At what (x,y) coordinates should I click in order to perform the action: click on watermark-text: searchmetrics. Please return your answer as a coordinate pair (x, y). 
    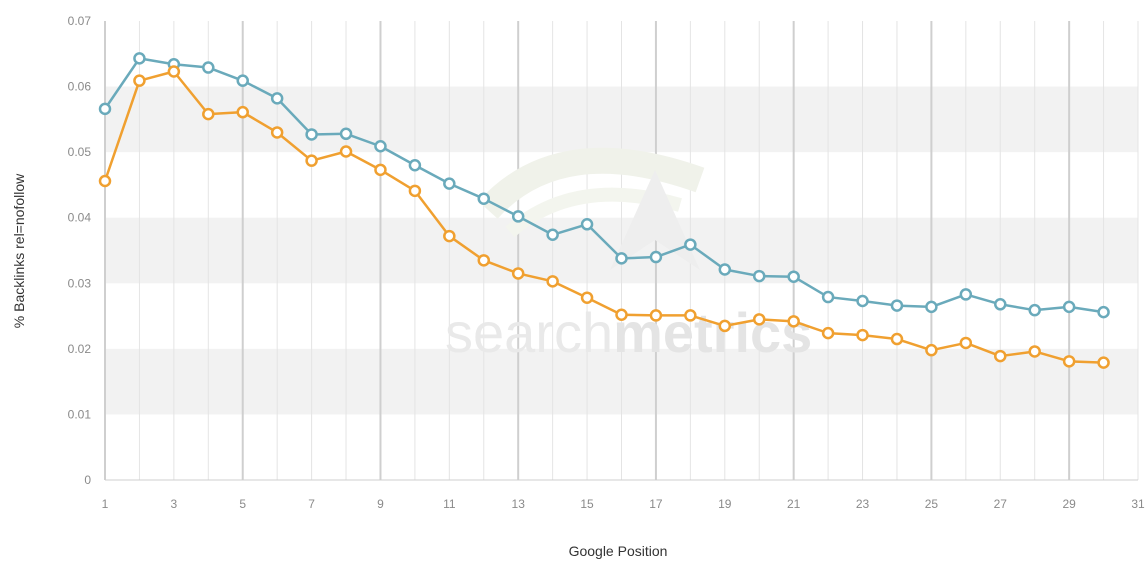
    Looking at the image, I should click on (628, 332).